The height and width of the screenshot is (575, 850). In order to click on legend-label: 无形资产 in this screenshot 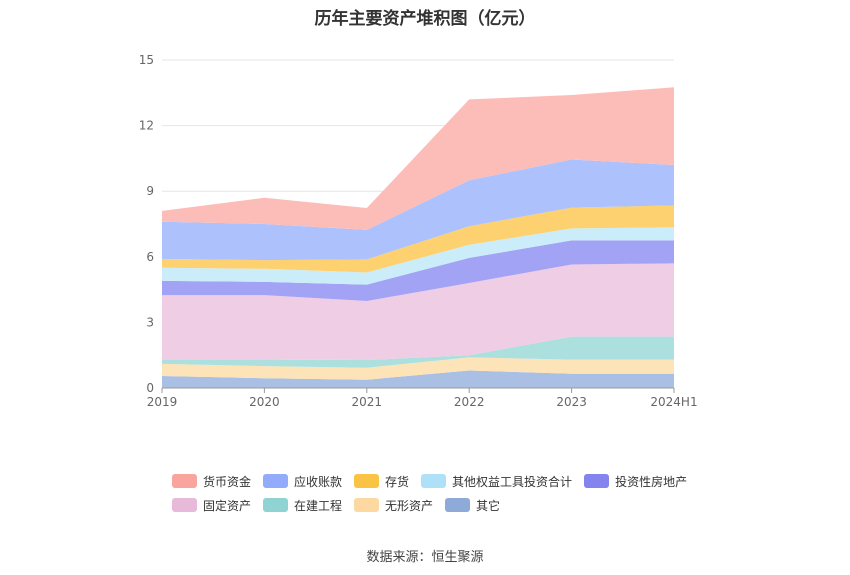, I will do `click(409, 505)`.